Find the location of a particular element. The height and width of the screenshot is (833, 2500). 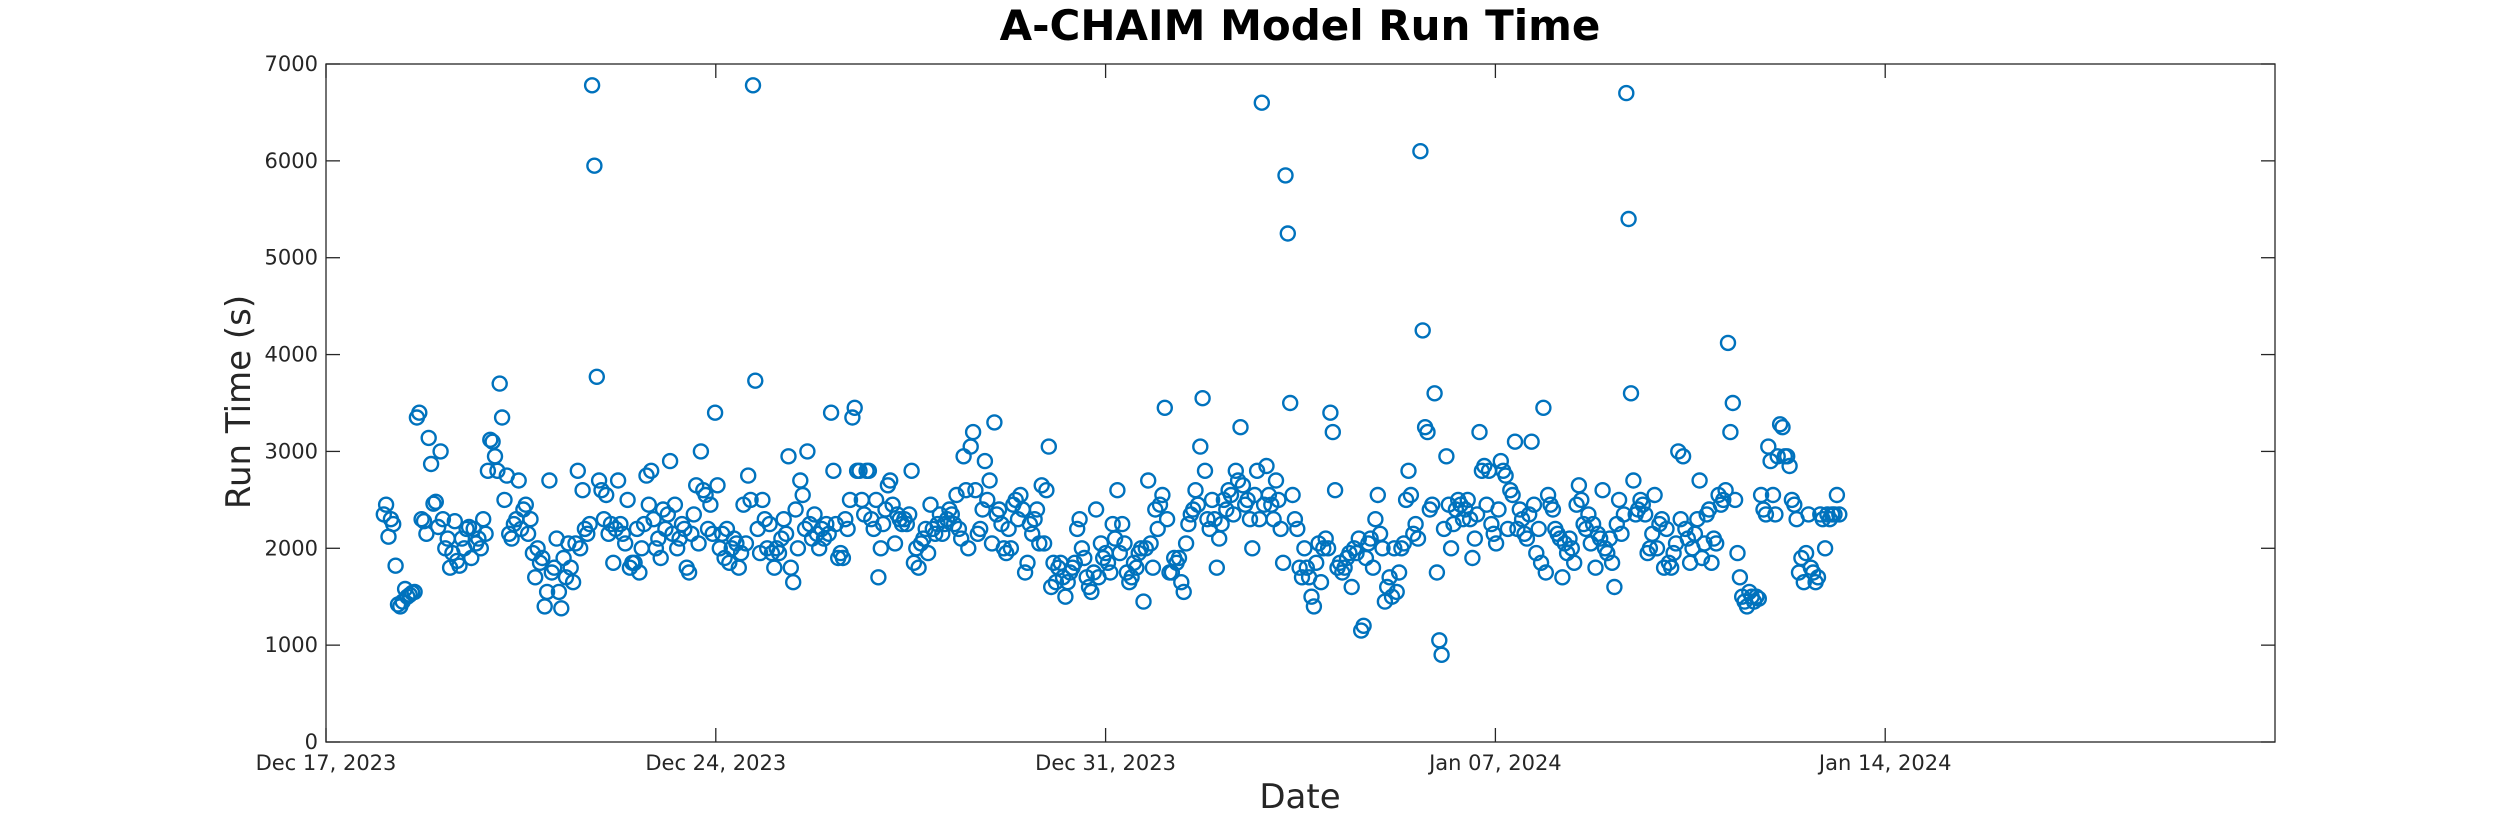

x-tick-label: Jan 07, 2024 is located at coordinates (1494, 763).